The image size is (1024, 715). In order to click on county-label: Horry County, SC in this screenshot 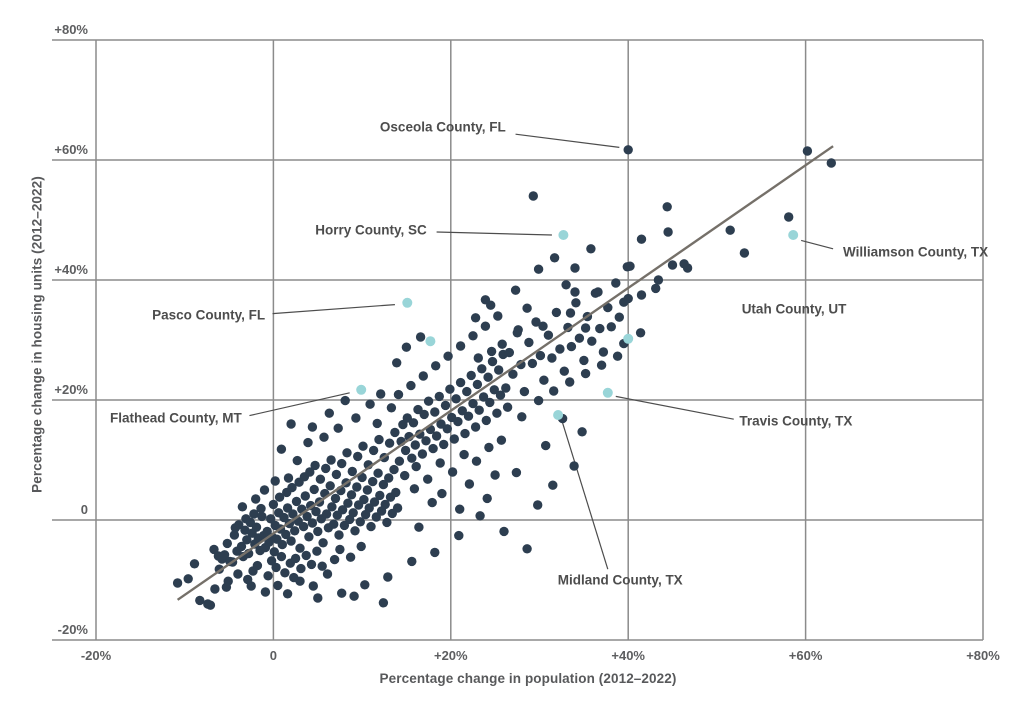, I will do `click(371, 230)`.